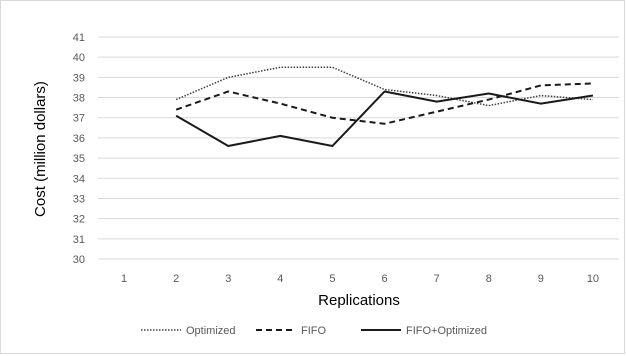  I want to click on y-tick-label: 38, so click(79, 99).